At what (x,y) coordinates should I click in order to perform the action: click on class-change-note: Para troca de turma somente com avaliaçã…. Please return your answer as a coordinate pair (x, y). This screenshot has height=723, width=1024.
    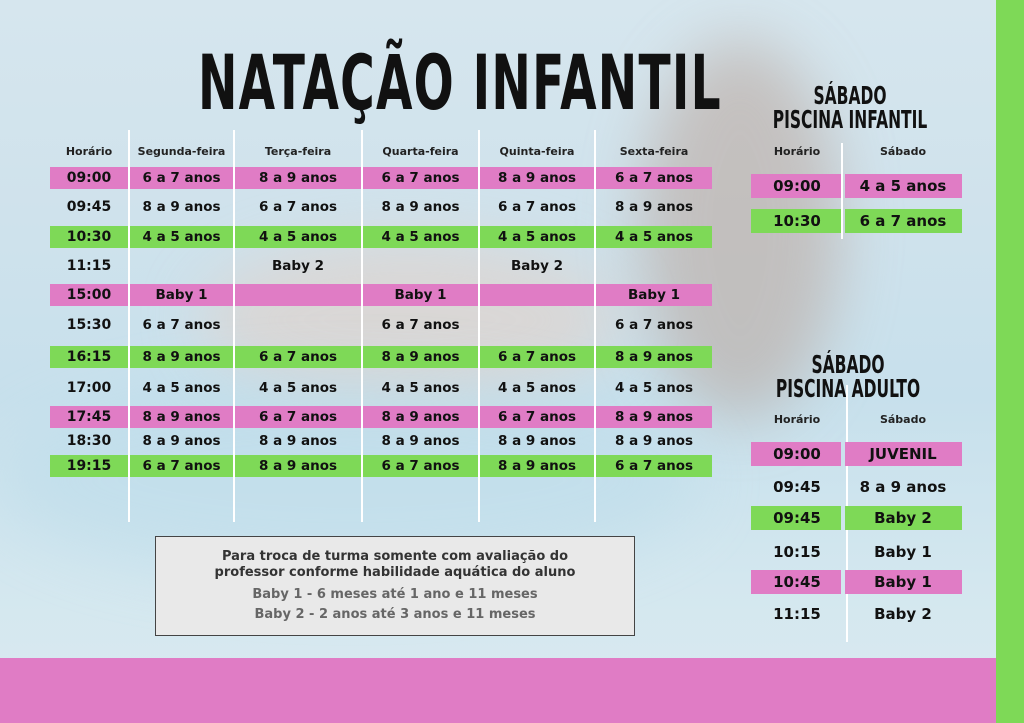
    Looking at the image, I should click on (395, 586).